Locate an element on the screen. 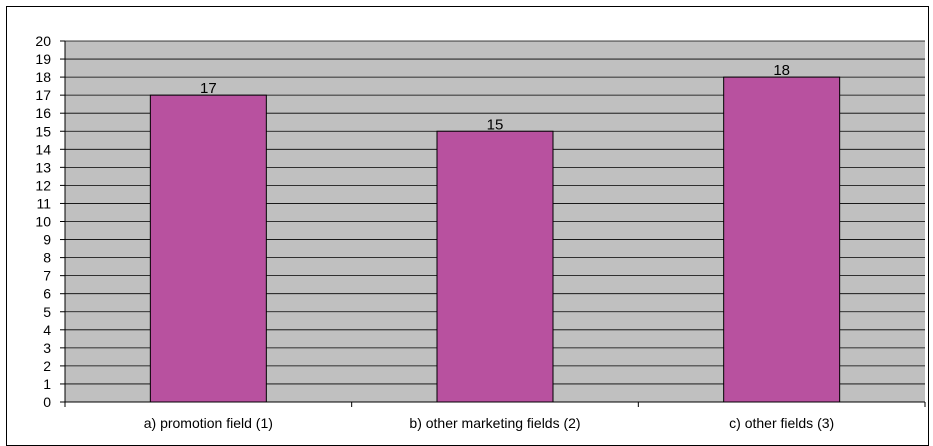 The image size is (933, 446). x-category-label-3: c) other fields (3) is located at coordinates (781, 423).